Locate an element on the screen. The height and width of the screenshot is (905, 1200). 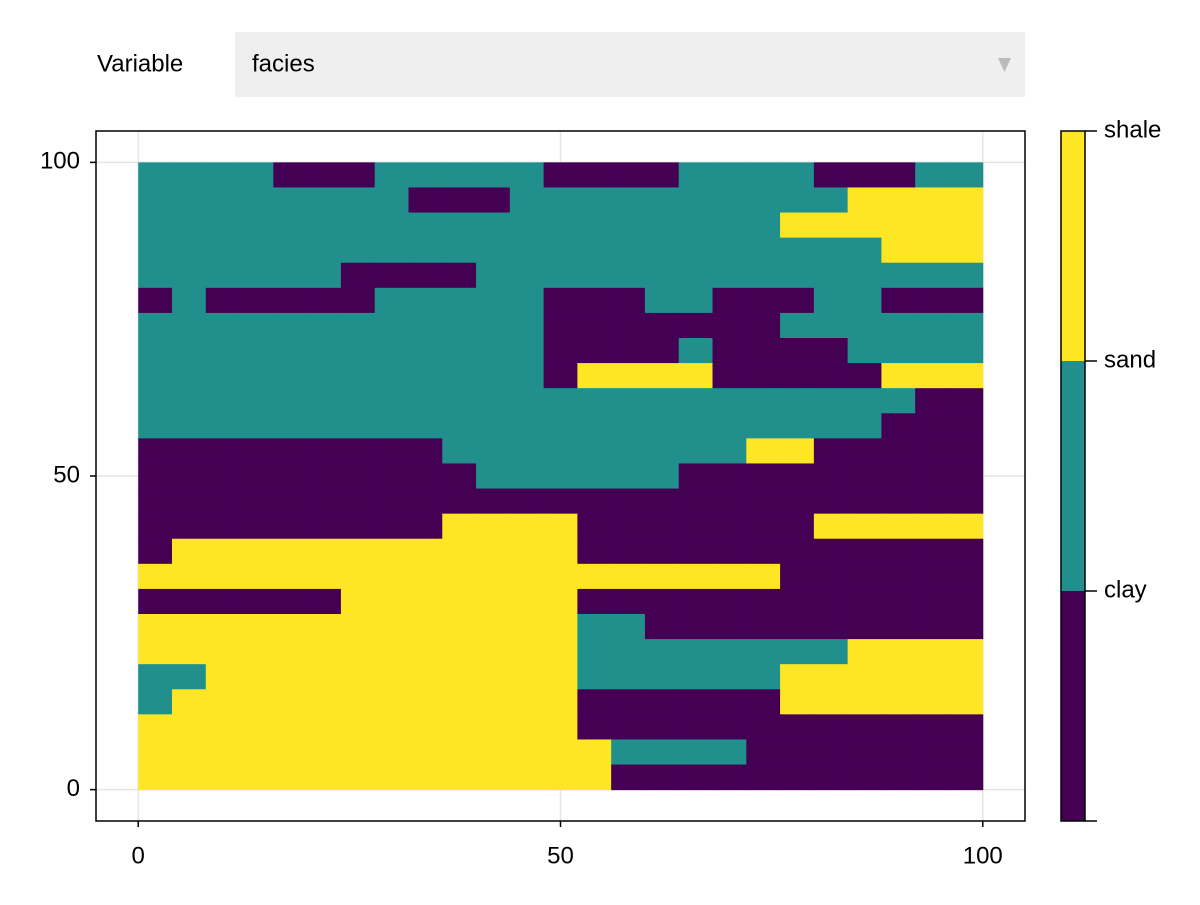
dropdown-value: facies is located at coordinates (283, 63).